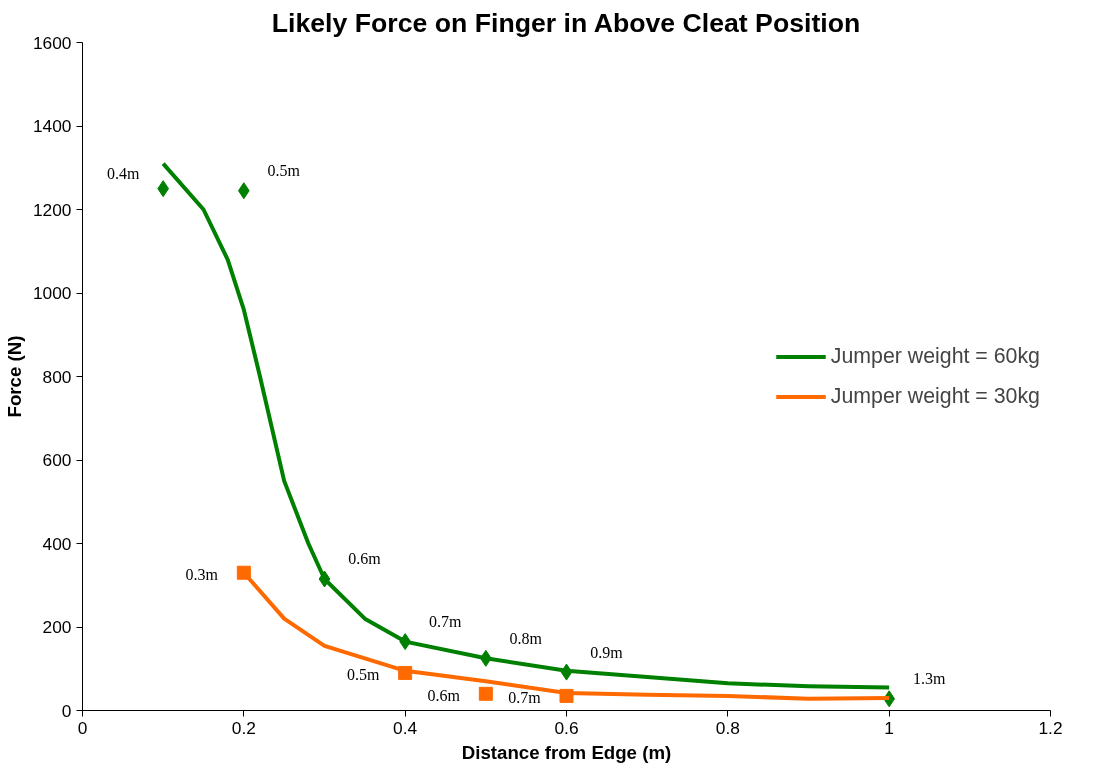 This screenshot has height=772, width=1117. Describe the element at coordinates (243, 727) in the screenshot. I see `x-tick-label: 0.2` at that location.